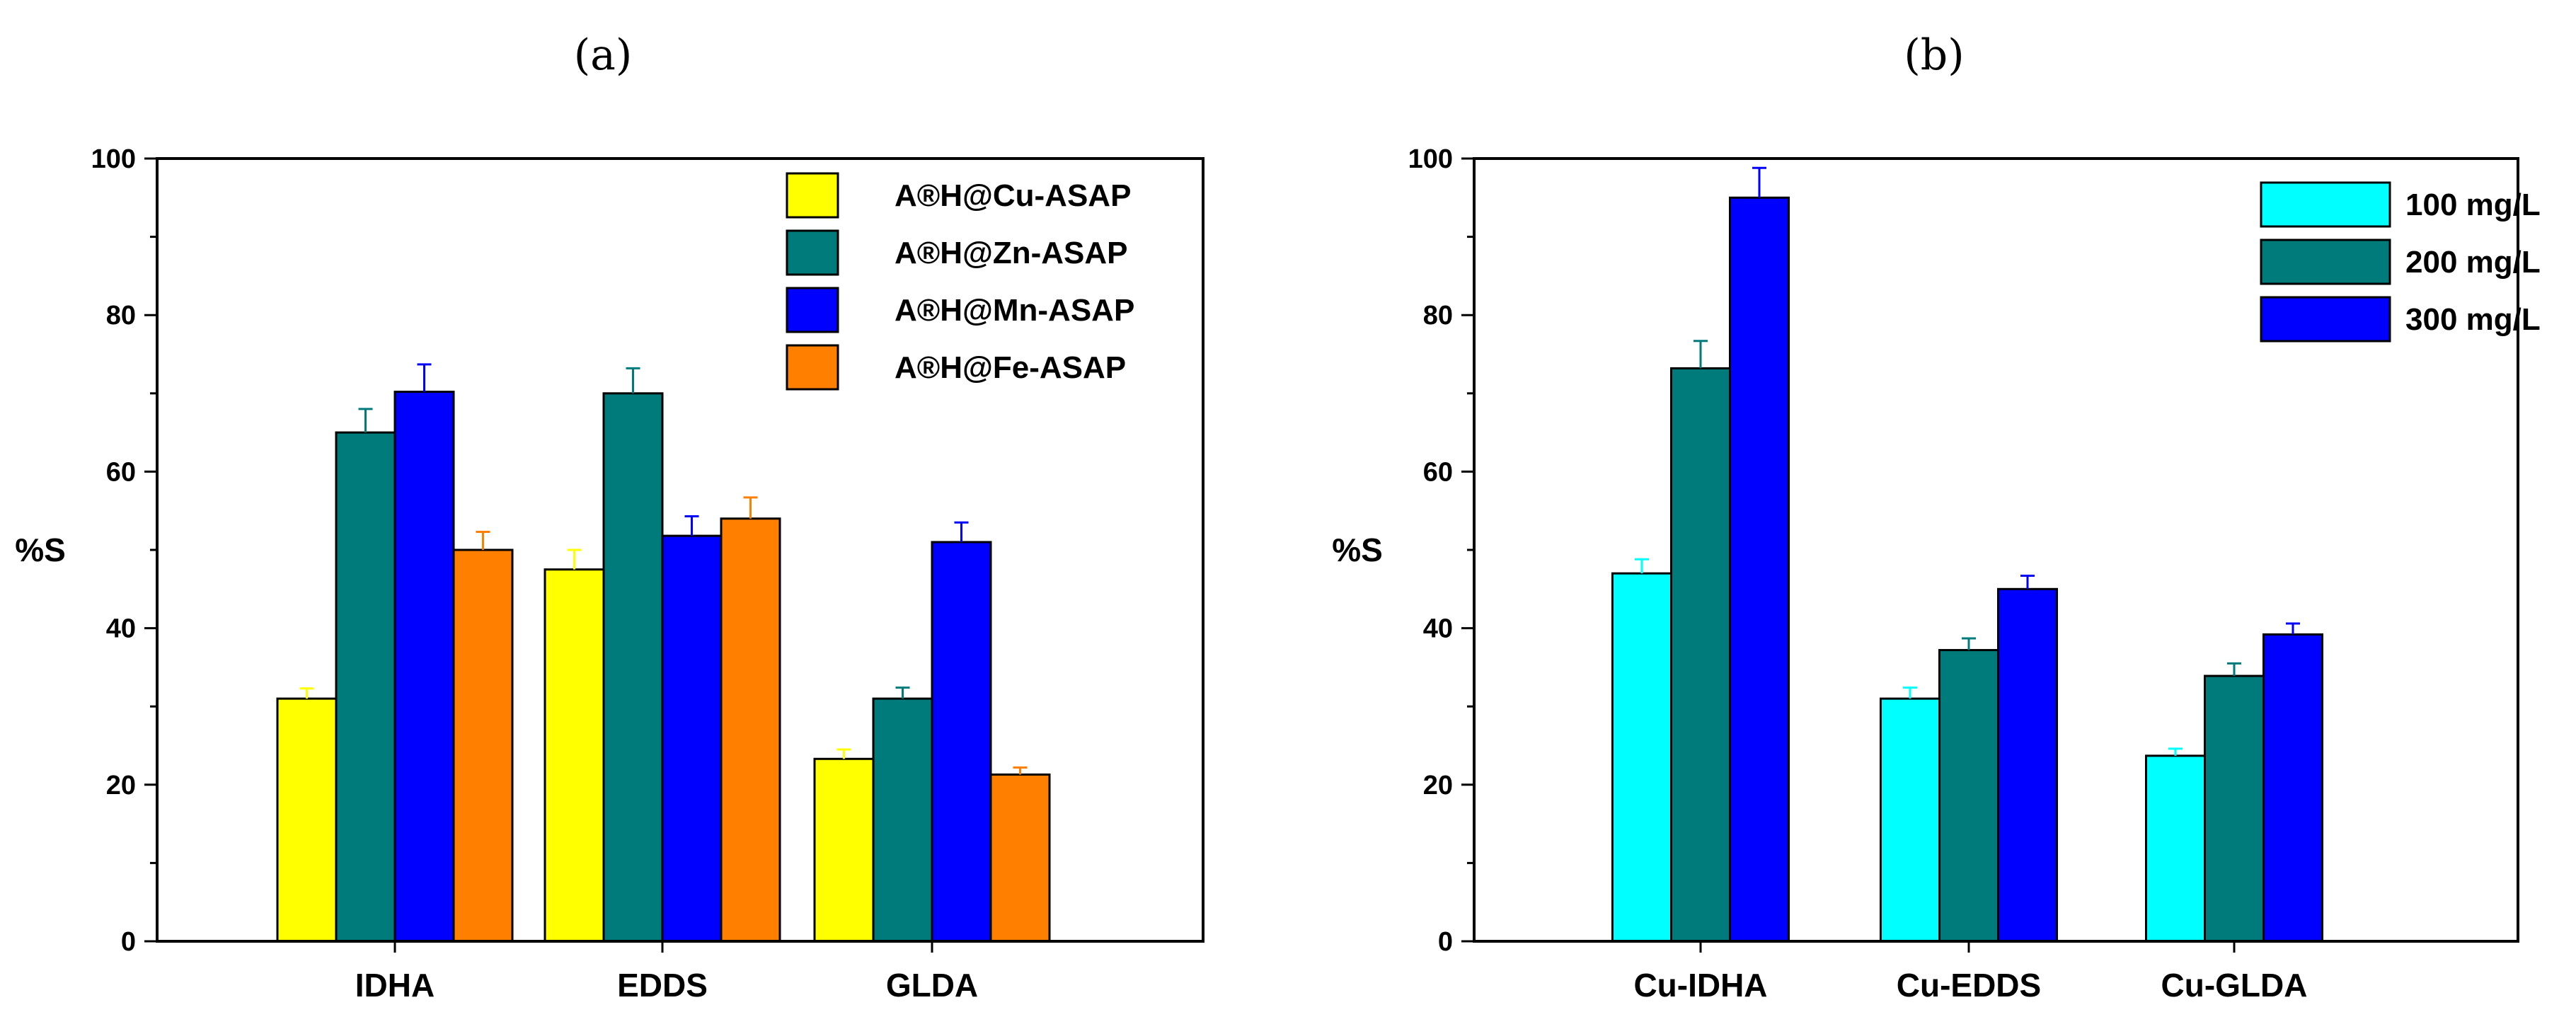 The width and height of the screenshot is (2576, 1017). I want to click on x-tick-label: Cu-IDHA, so click(1700, 985).